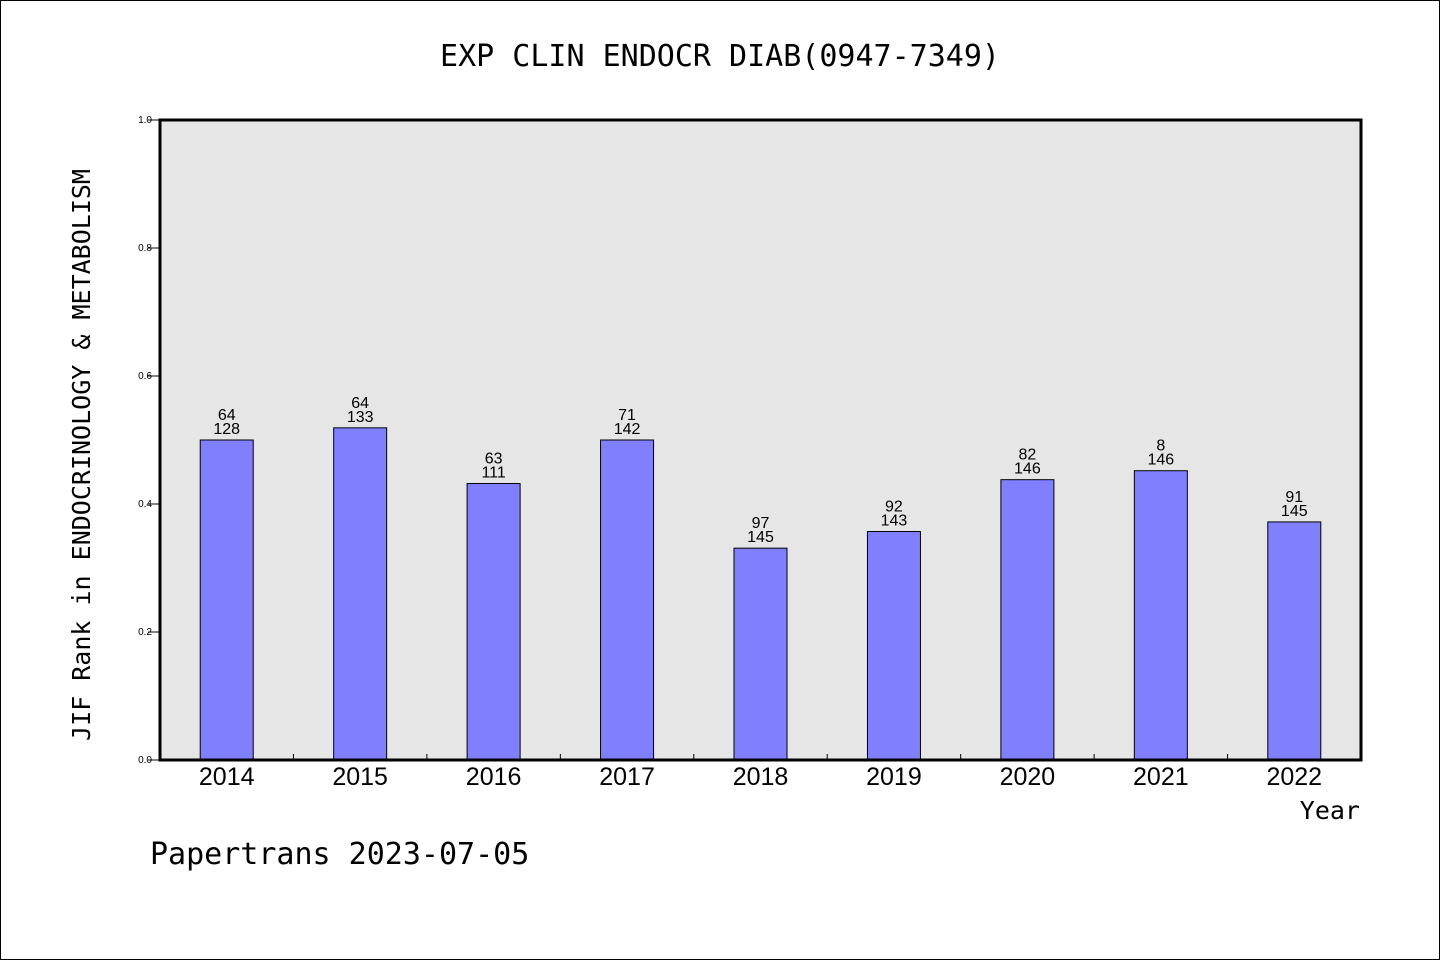  What do you see at coordinates (145, 376) in the screenshot?
I see `y-tick-label-0.6: 0.6` at bounding box center [145, 376].